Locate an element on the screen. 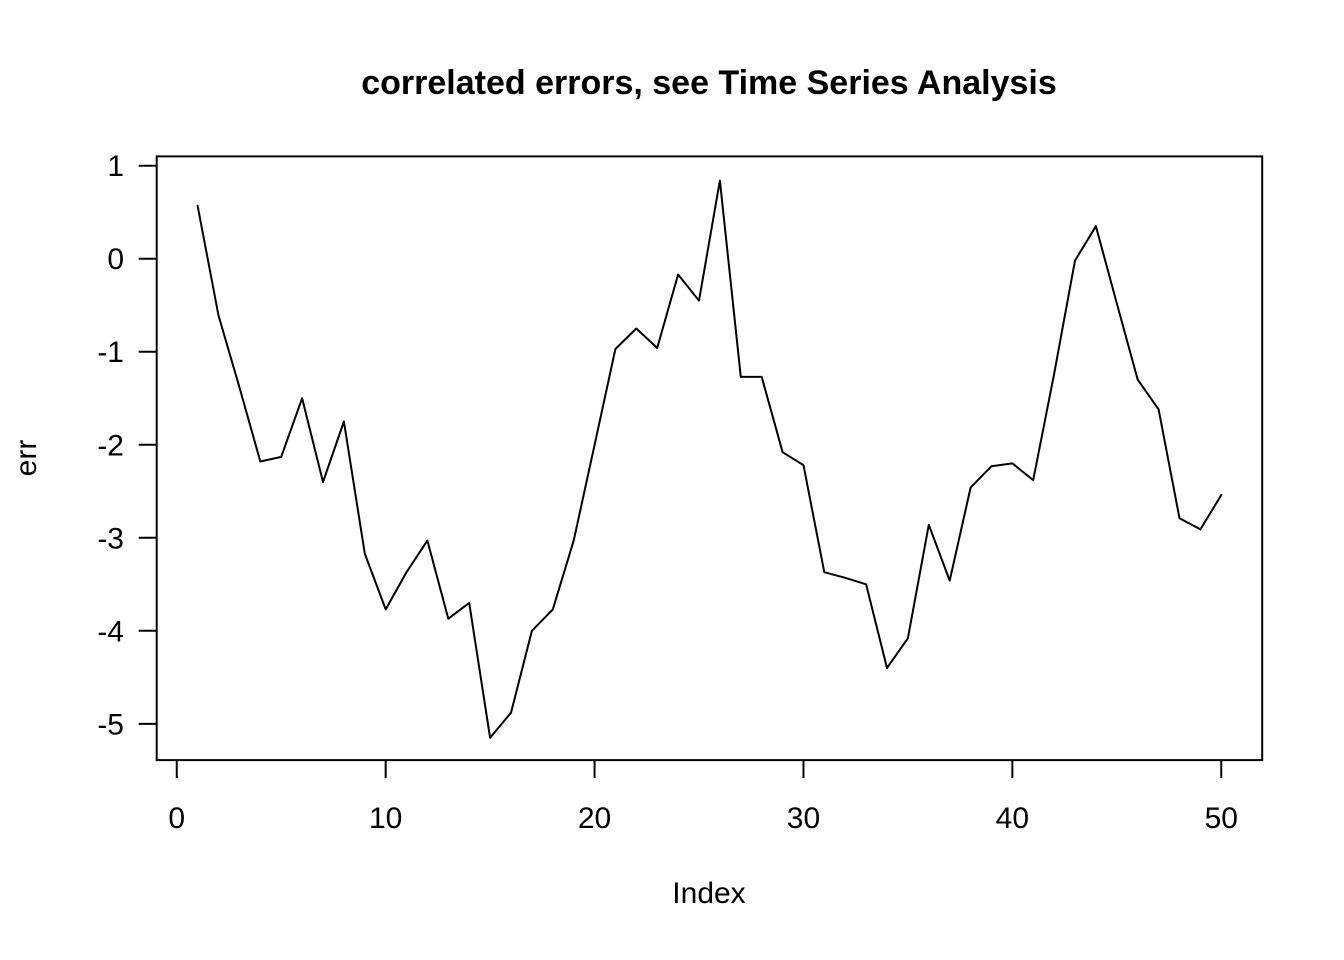 The height and width of the screenshot is (960, 1344). x-axis-ticks: 0 10 20 30 40 50 is located at coordinates (703, 797).